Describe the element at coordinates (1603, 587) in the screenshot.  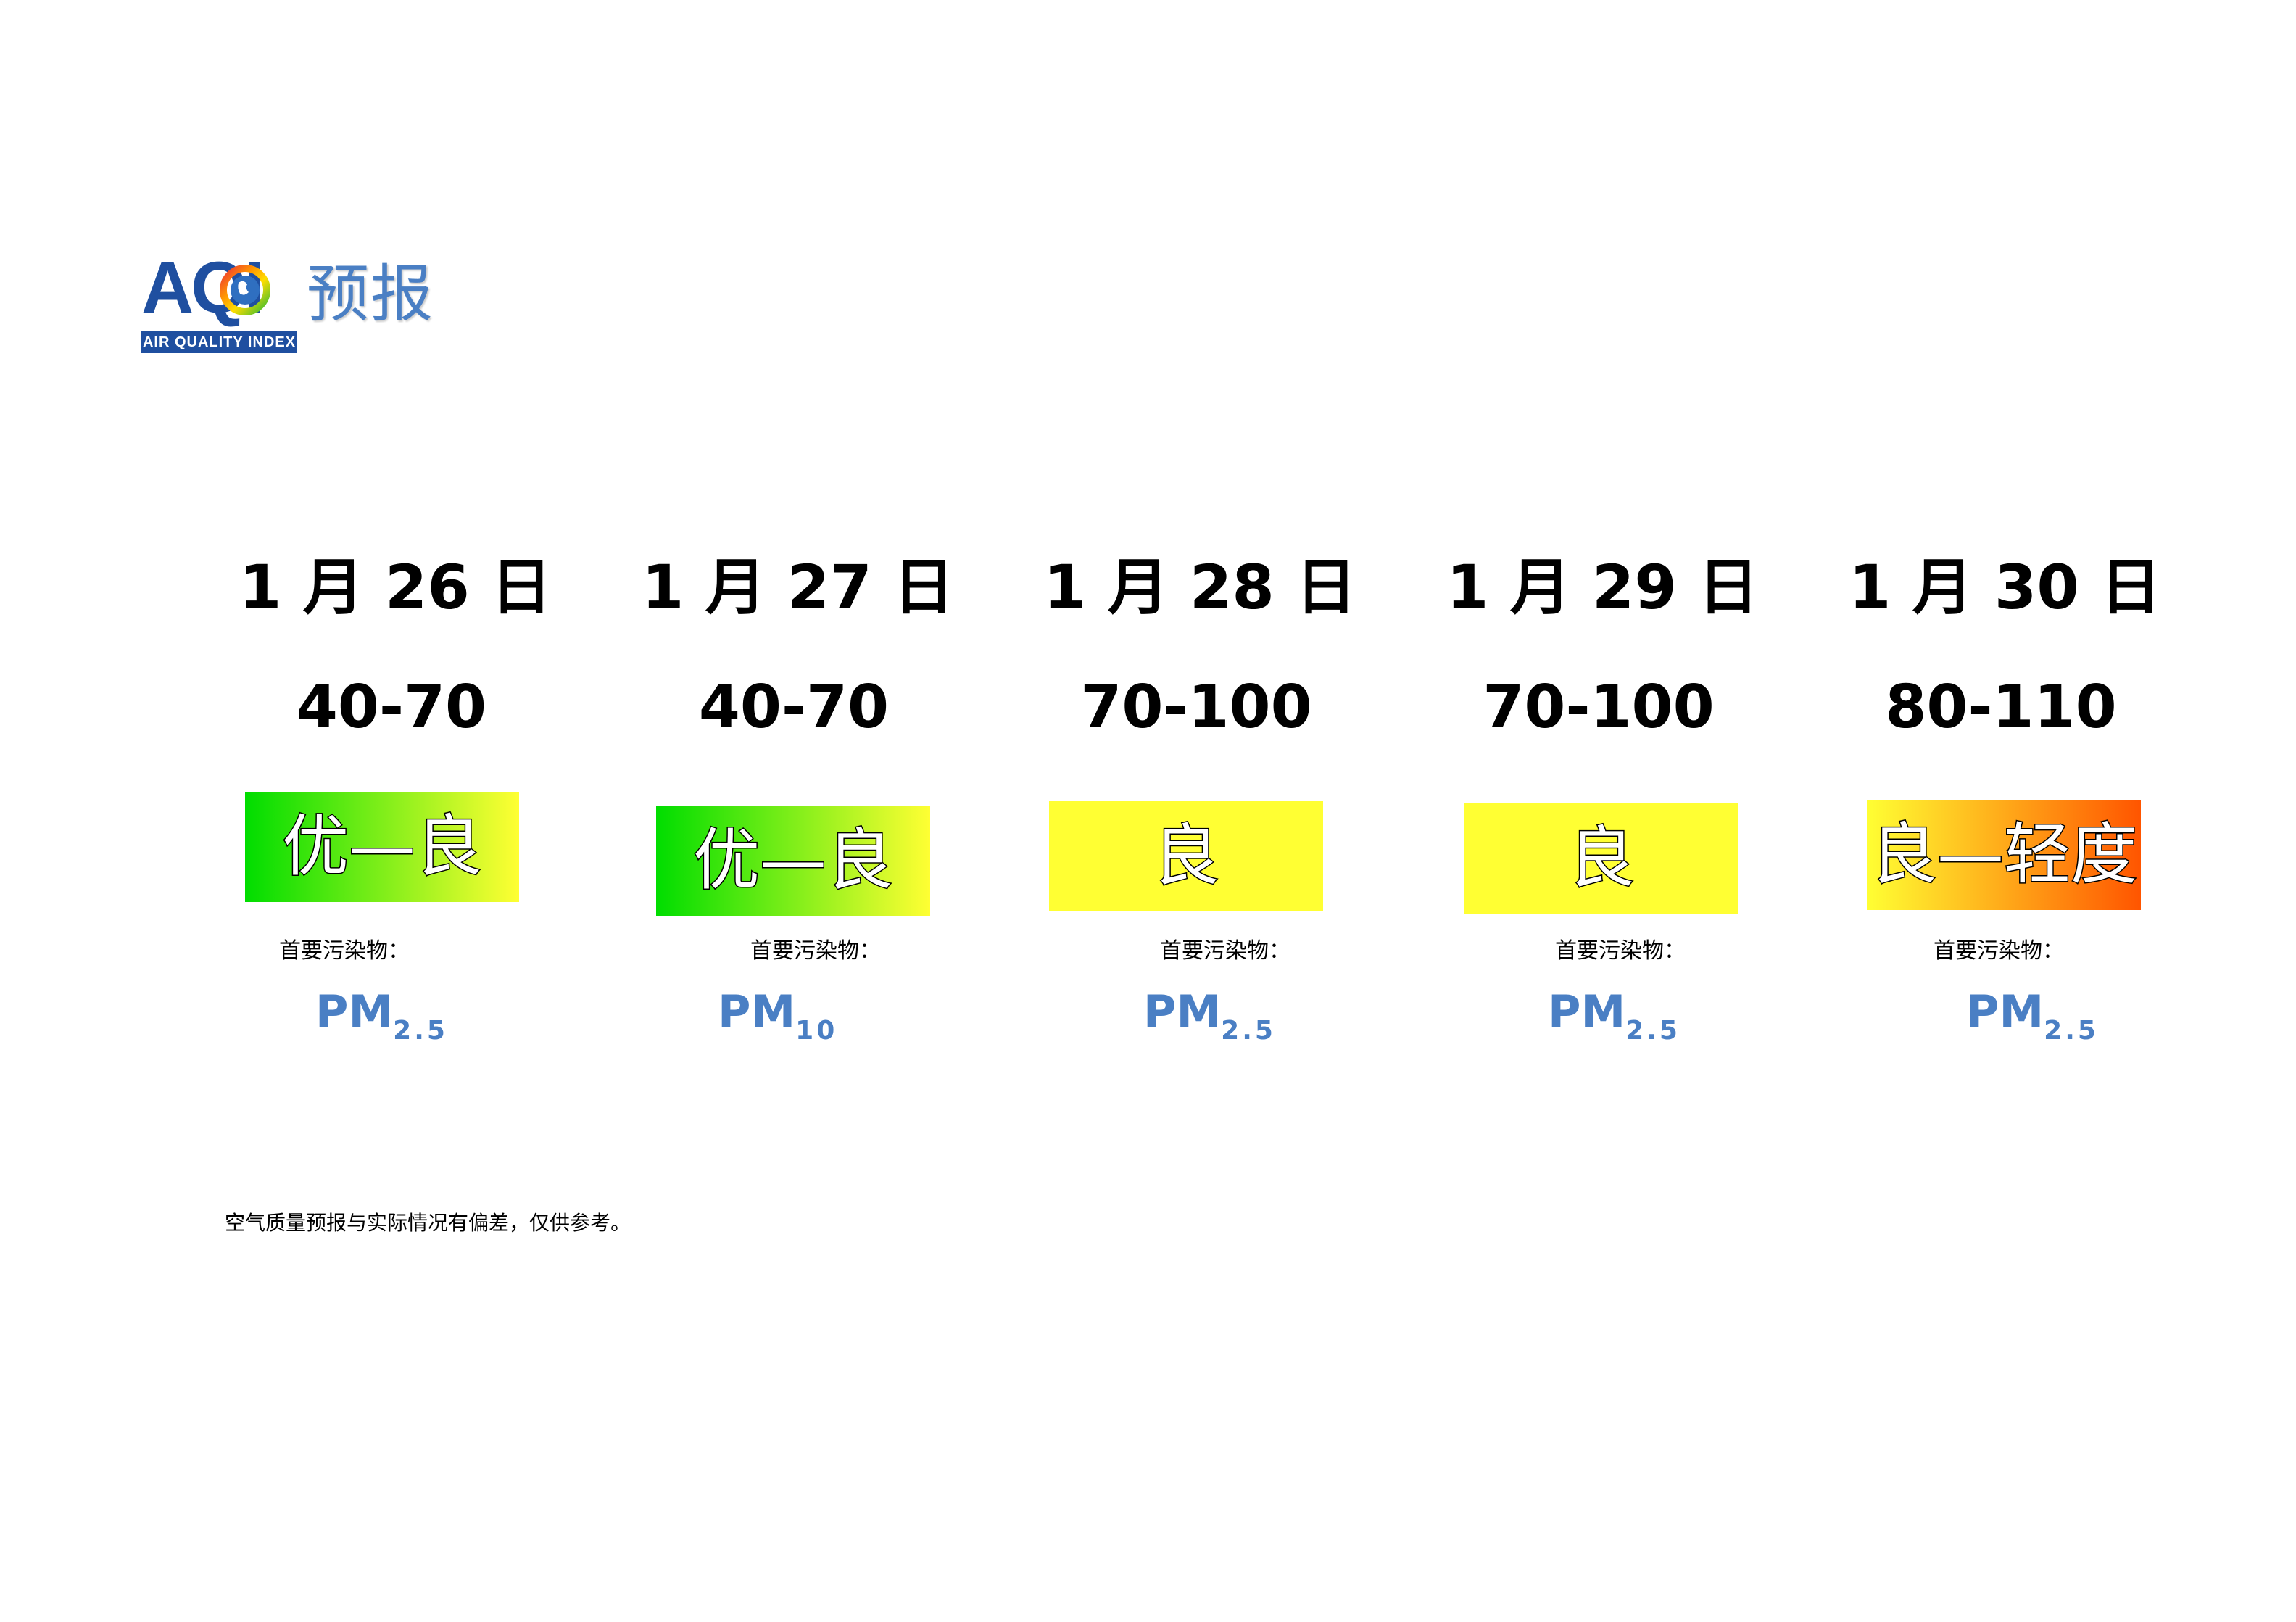
I see `forecast-date: 1 月 29 日` at that location.